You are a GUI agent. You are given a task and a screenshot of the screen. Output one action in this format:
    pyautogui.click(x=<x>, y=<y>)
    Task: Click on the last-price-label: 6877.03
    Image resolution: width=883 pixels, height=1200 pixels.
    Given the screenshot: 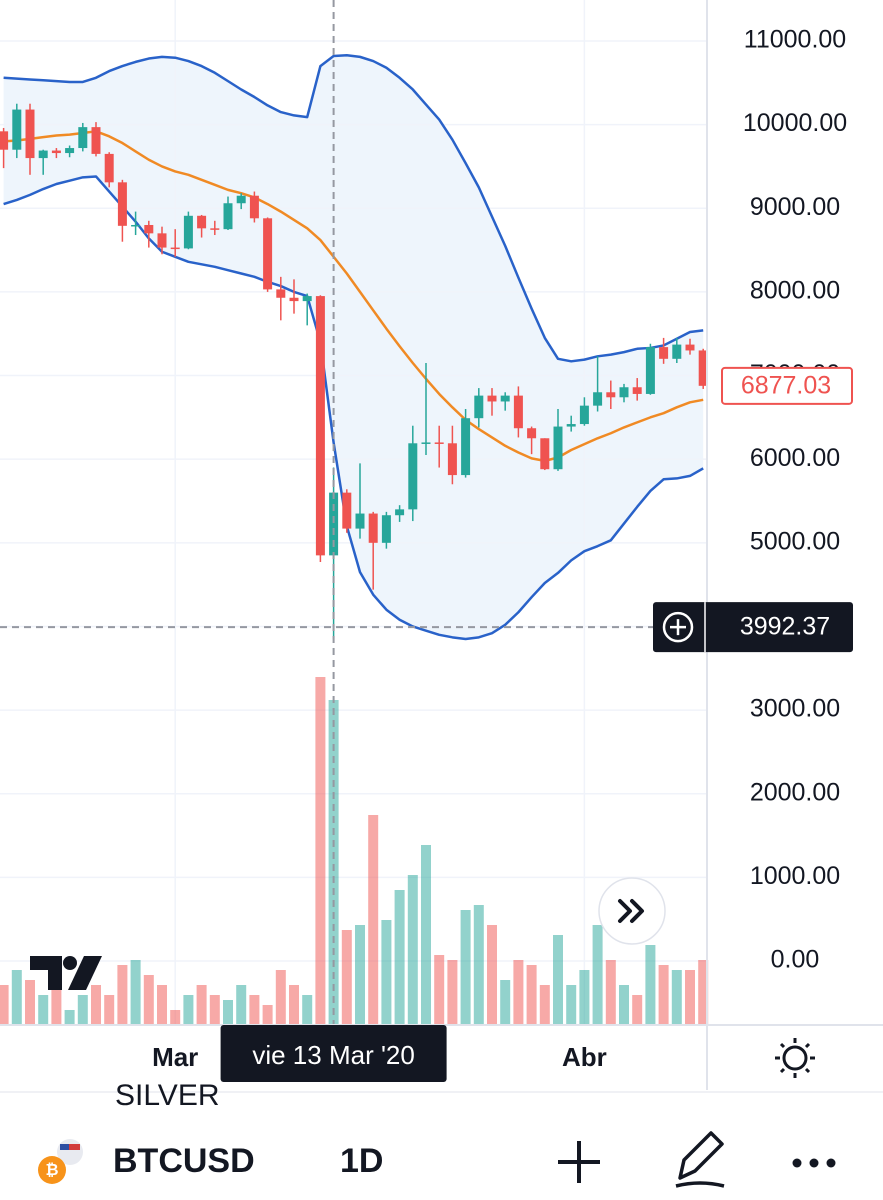 What is the action you would take?
    pyautogui.click(x=786, y=385)
    